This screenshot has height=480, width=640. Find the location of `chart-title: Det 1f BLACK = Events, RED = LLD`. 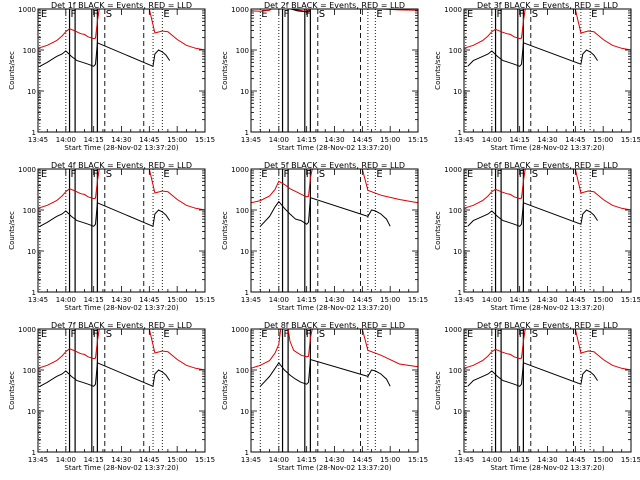

chart-title: Det 1f BLACK = Events, RED = LLD is located at coordinates (121, 5).